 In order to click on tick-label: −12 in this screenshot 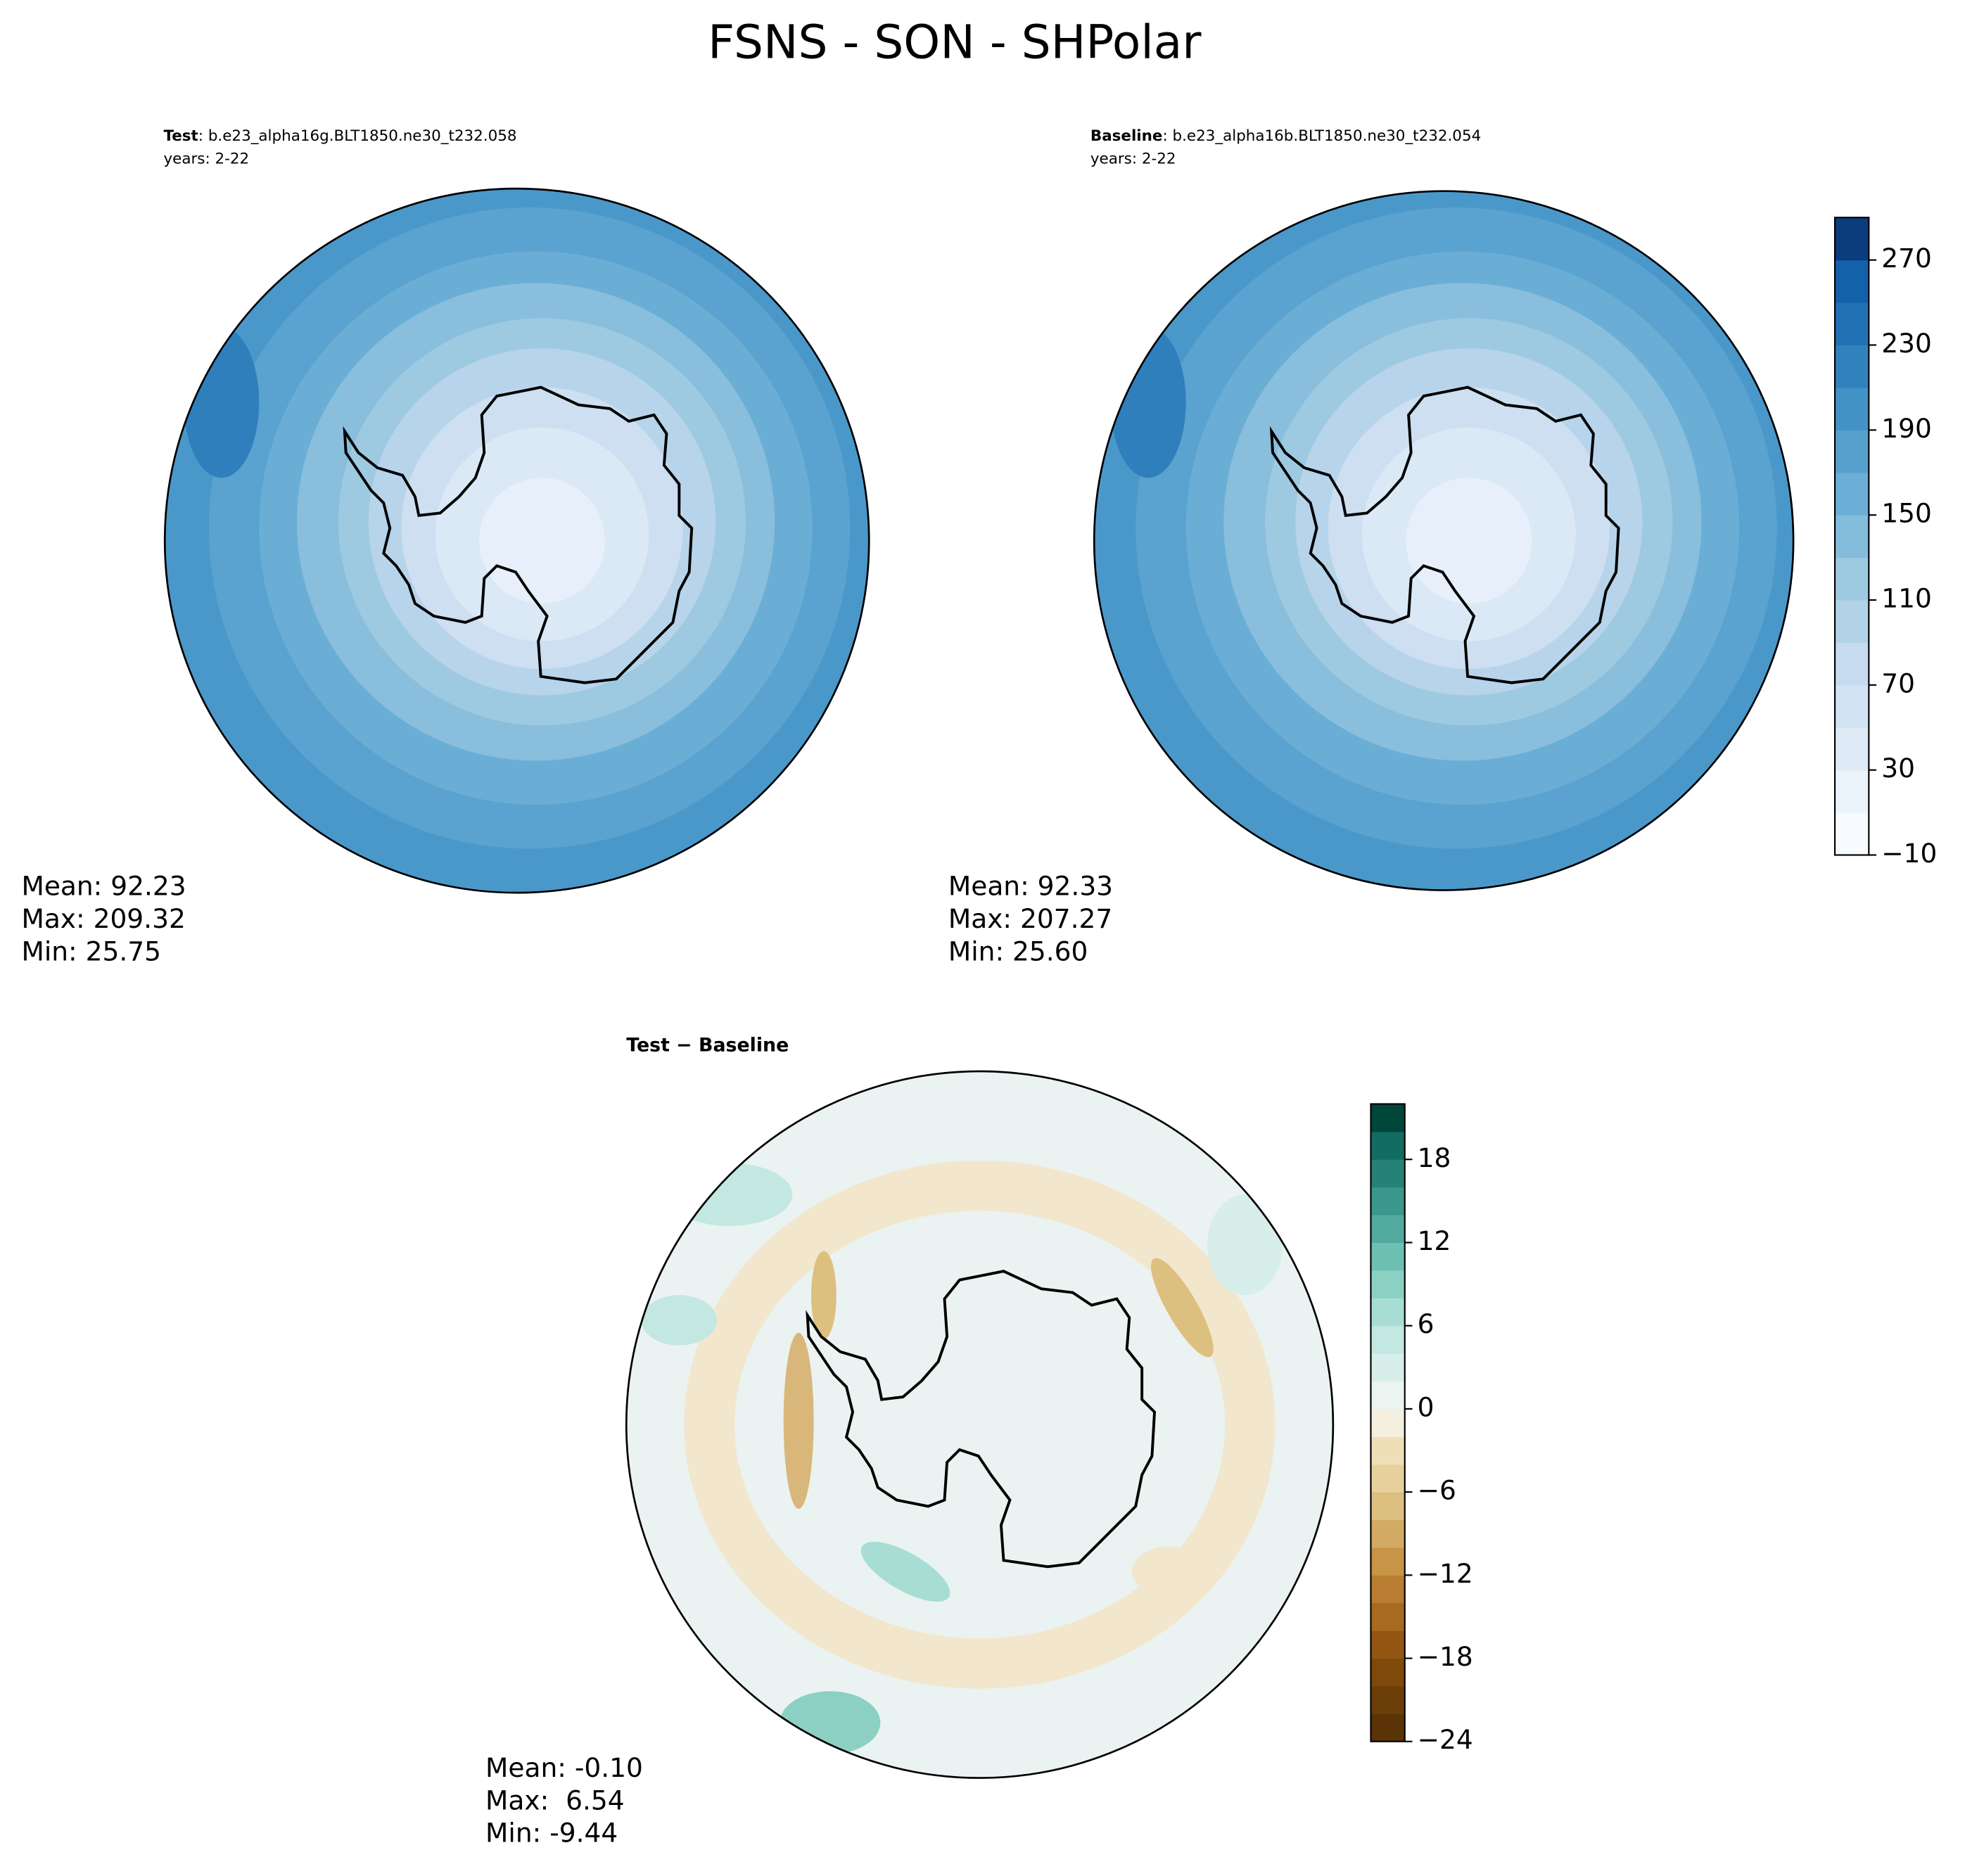, I will do `click(1445, 1574)`.